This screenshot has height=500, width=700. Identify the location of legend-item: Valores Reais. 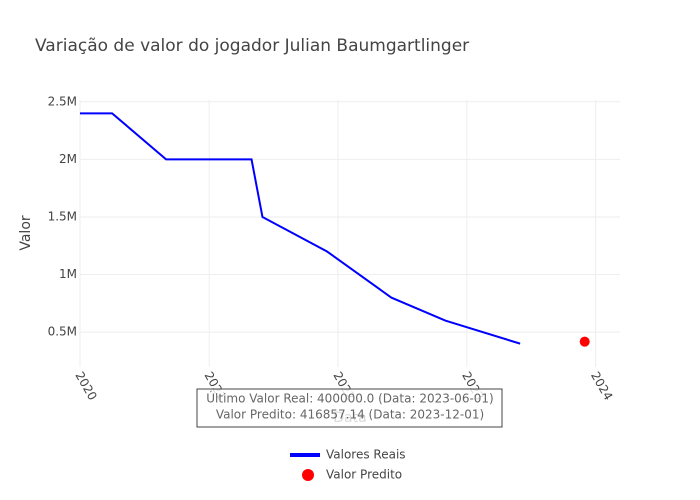
(348, 455).